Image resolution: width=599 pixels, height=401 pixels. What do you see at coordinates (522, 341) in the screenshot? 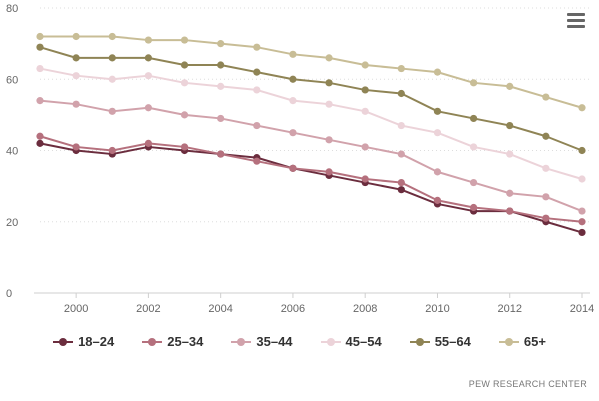
I see `legend-item: 65+` at bounding box center [522, 341].